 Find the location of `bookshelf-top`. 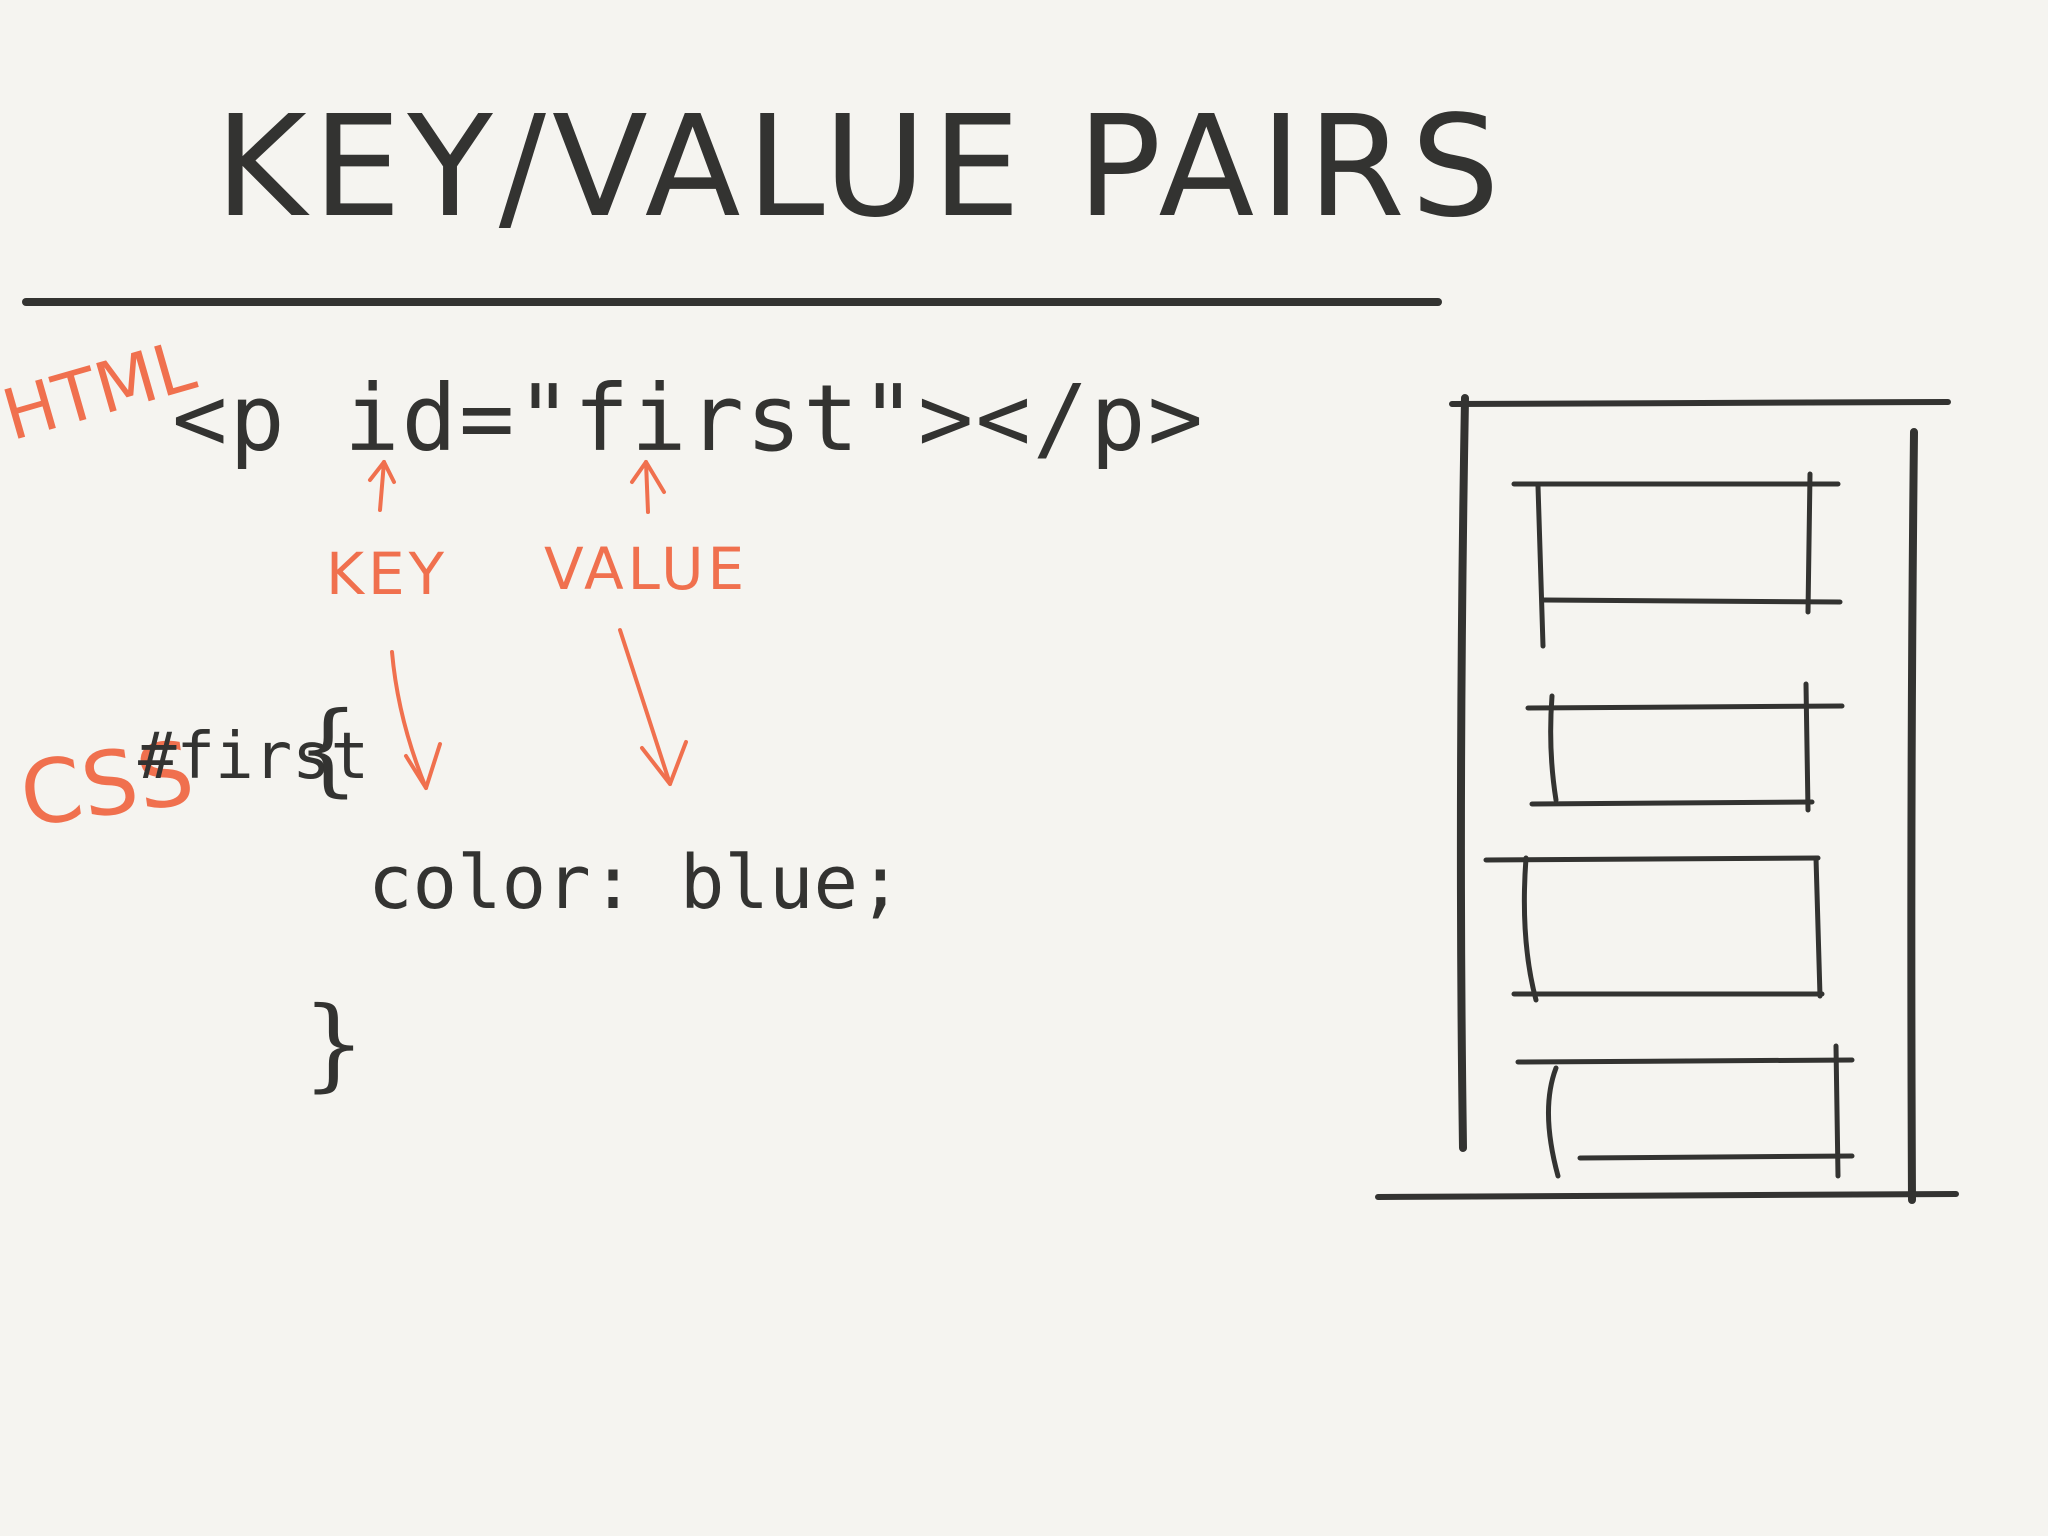

bookshelf-top is located at coordinates (1700, 403).